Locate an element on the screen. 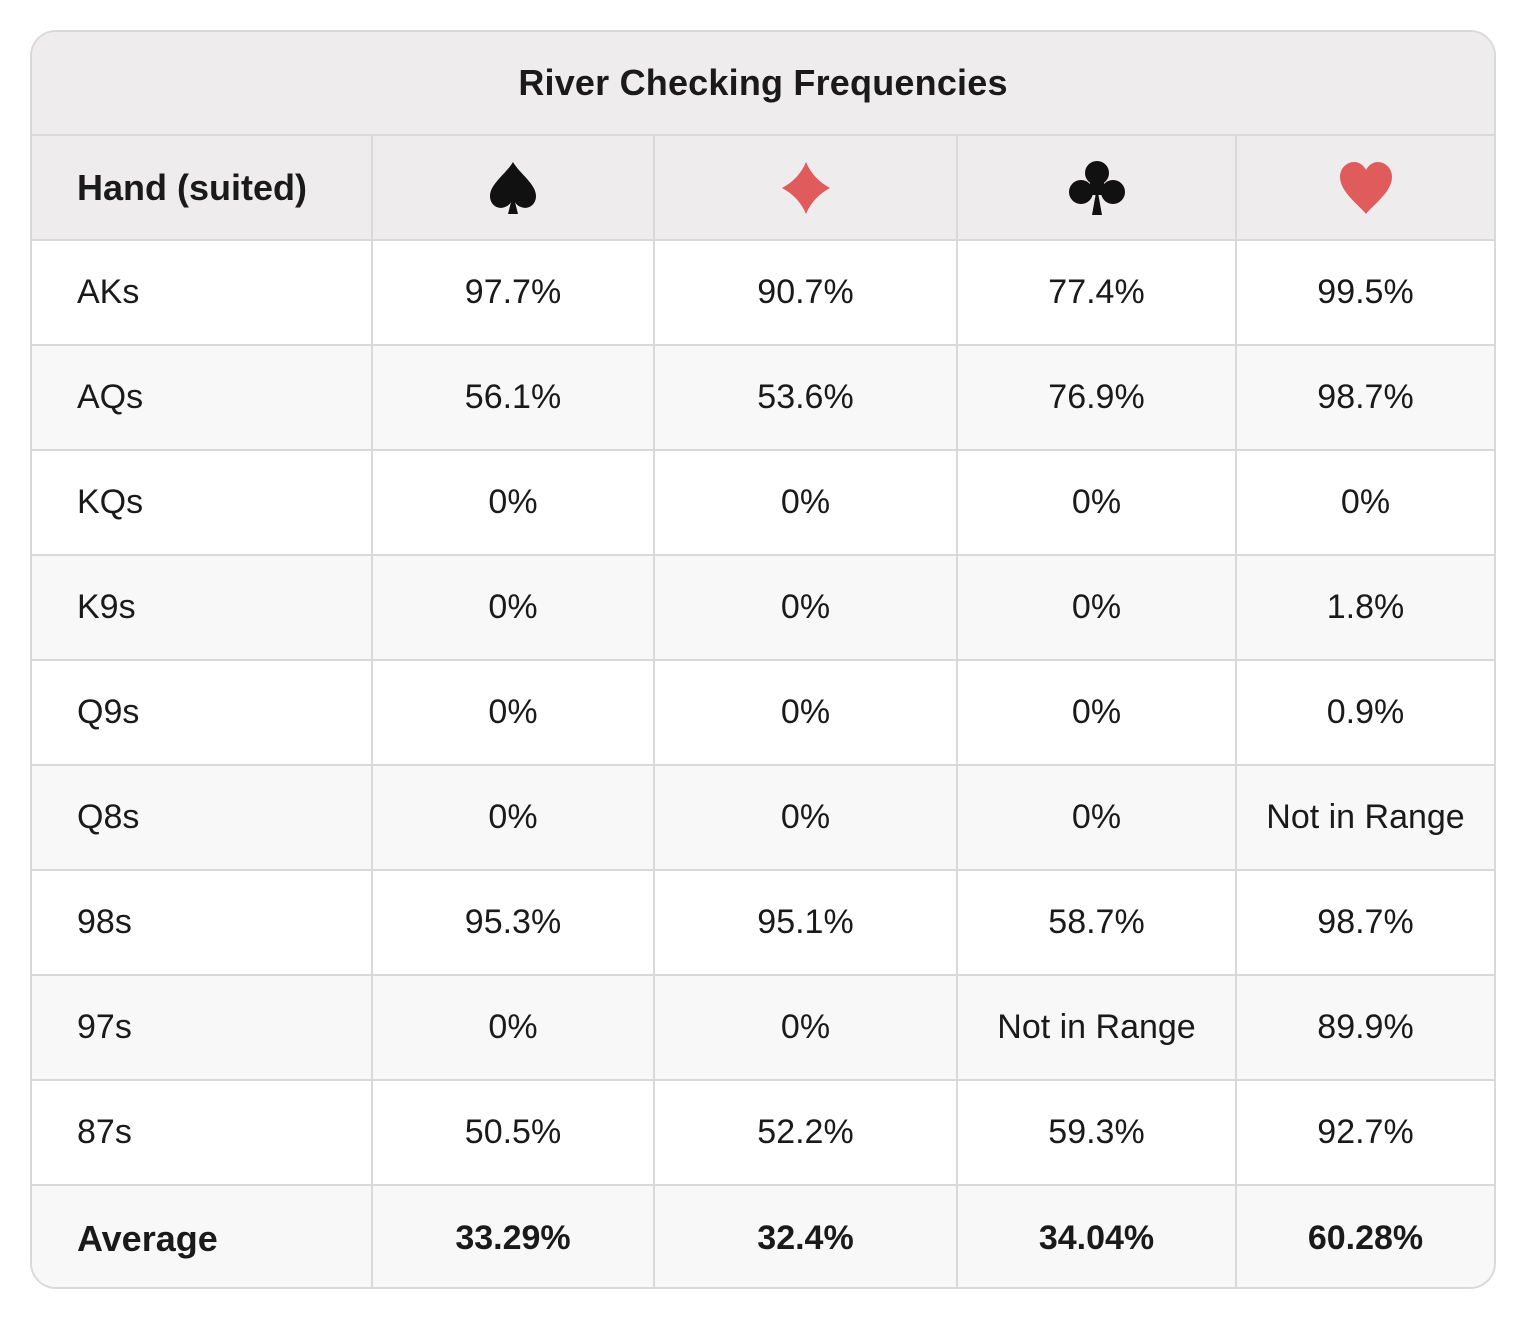 Image resolution: width=1527 pixels, height=1320 pixels. hand-label: AKs is located at coordinates (202, 293).